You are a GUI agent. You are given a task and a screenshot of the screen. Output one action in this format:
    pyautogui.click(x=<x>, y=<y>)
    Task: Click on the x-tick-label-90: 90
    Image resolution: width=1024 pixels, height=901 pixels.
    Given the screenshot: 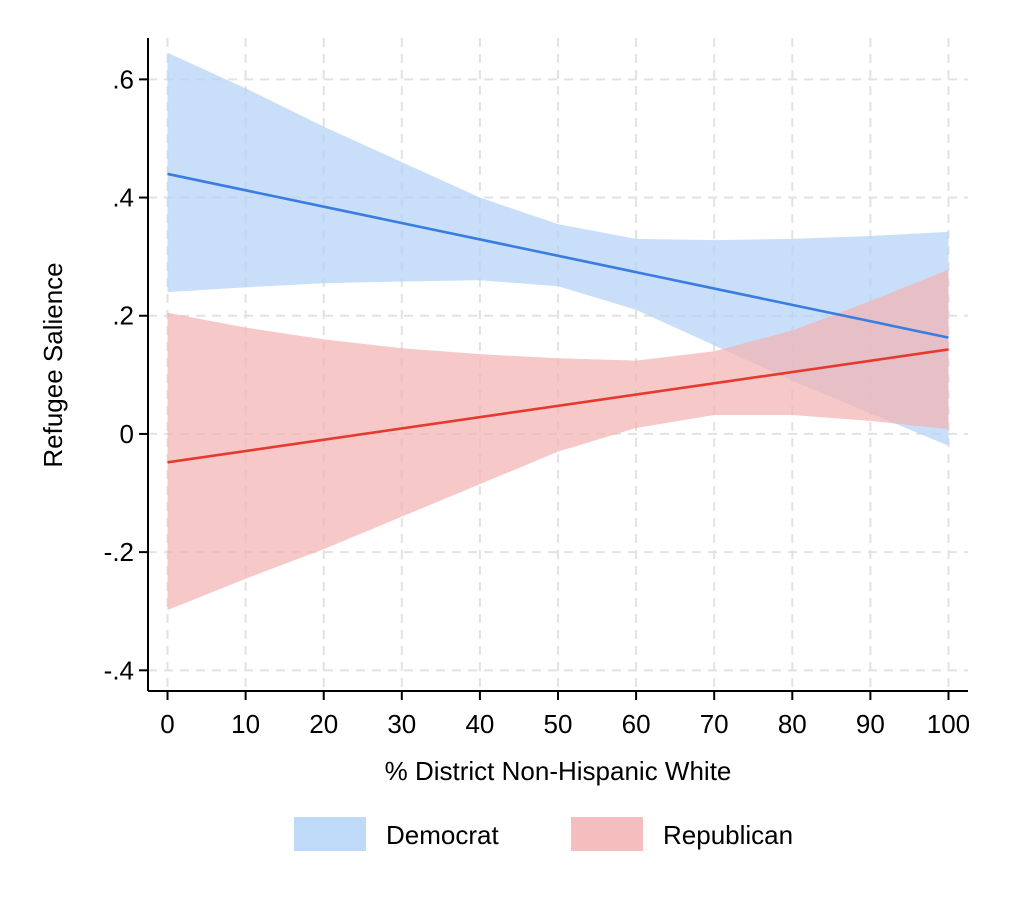 What is the action you would take?
    pyautogui.click(x=870, y=724)
    